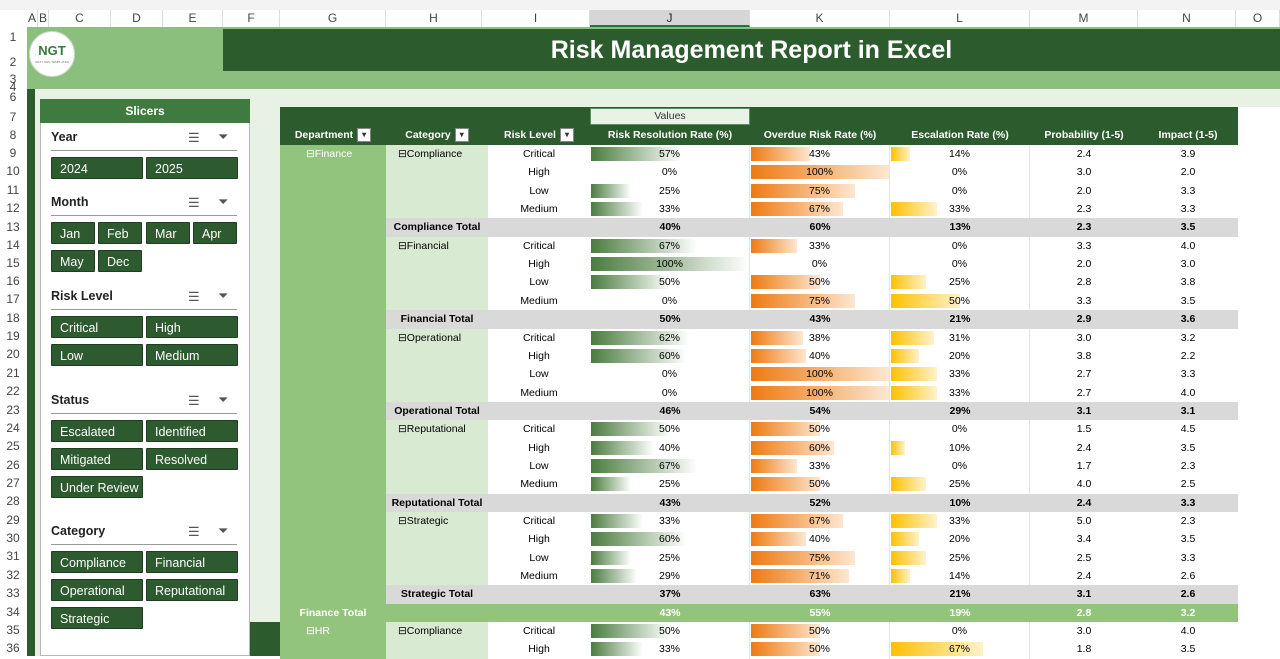 This screenshot has width=1280, height=659. What do you see at coordinates (192, 355) in the screenshot?
I see `slicer-button-risk-level-medium: Medium` at bounding box center [192, 355].